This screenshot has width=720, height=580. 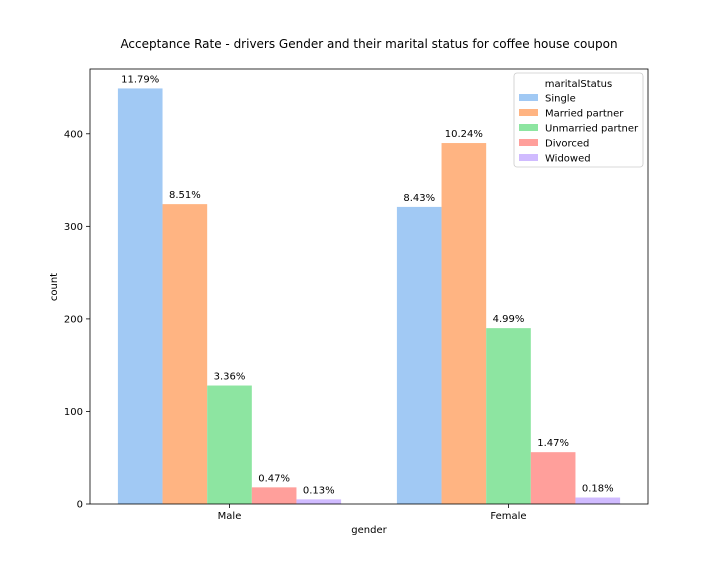 I want to click on legend-entry-label: Married partner, so click(x=584, y=114).